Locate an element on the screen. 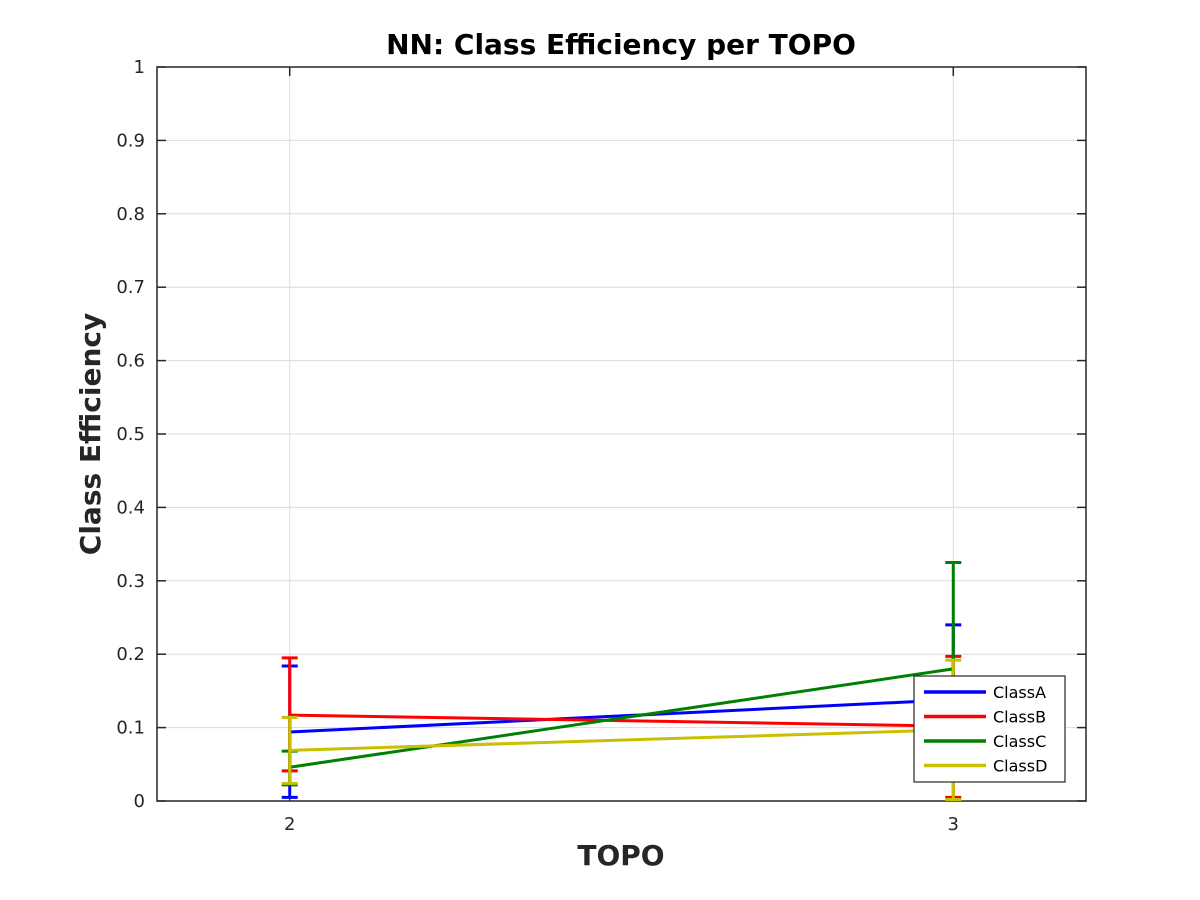 The image size is (1200, 900). y-tick-label: 0.8 is located at coordinates (130, 214).